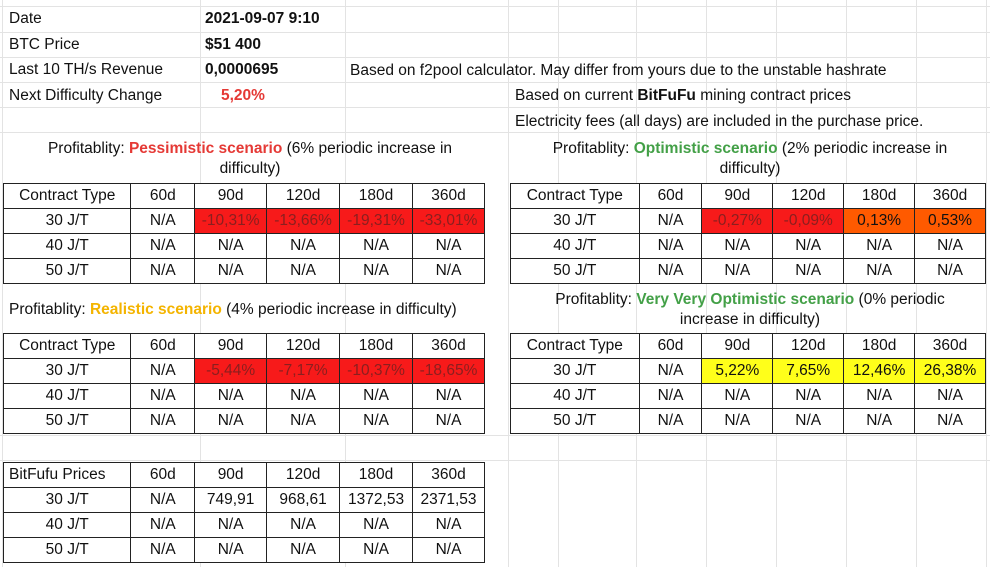  What do you see at coordinates (88, 148) in the screenshot?
I see `pessimistic-prefix: Profitablity:` at bounding box center [88, 148].